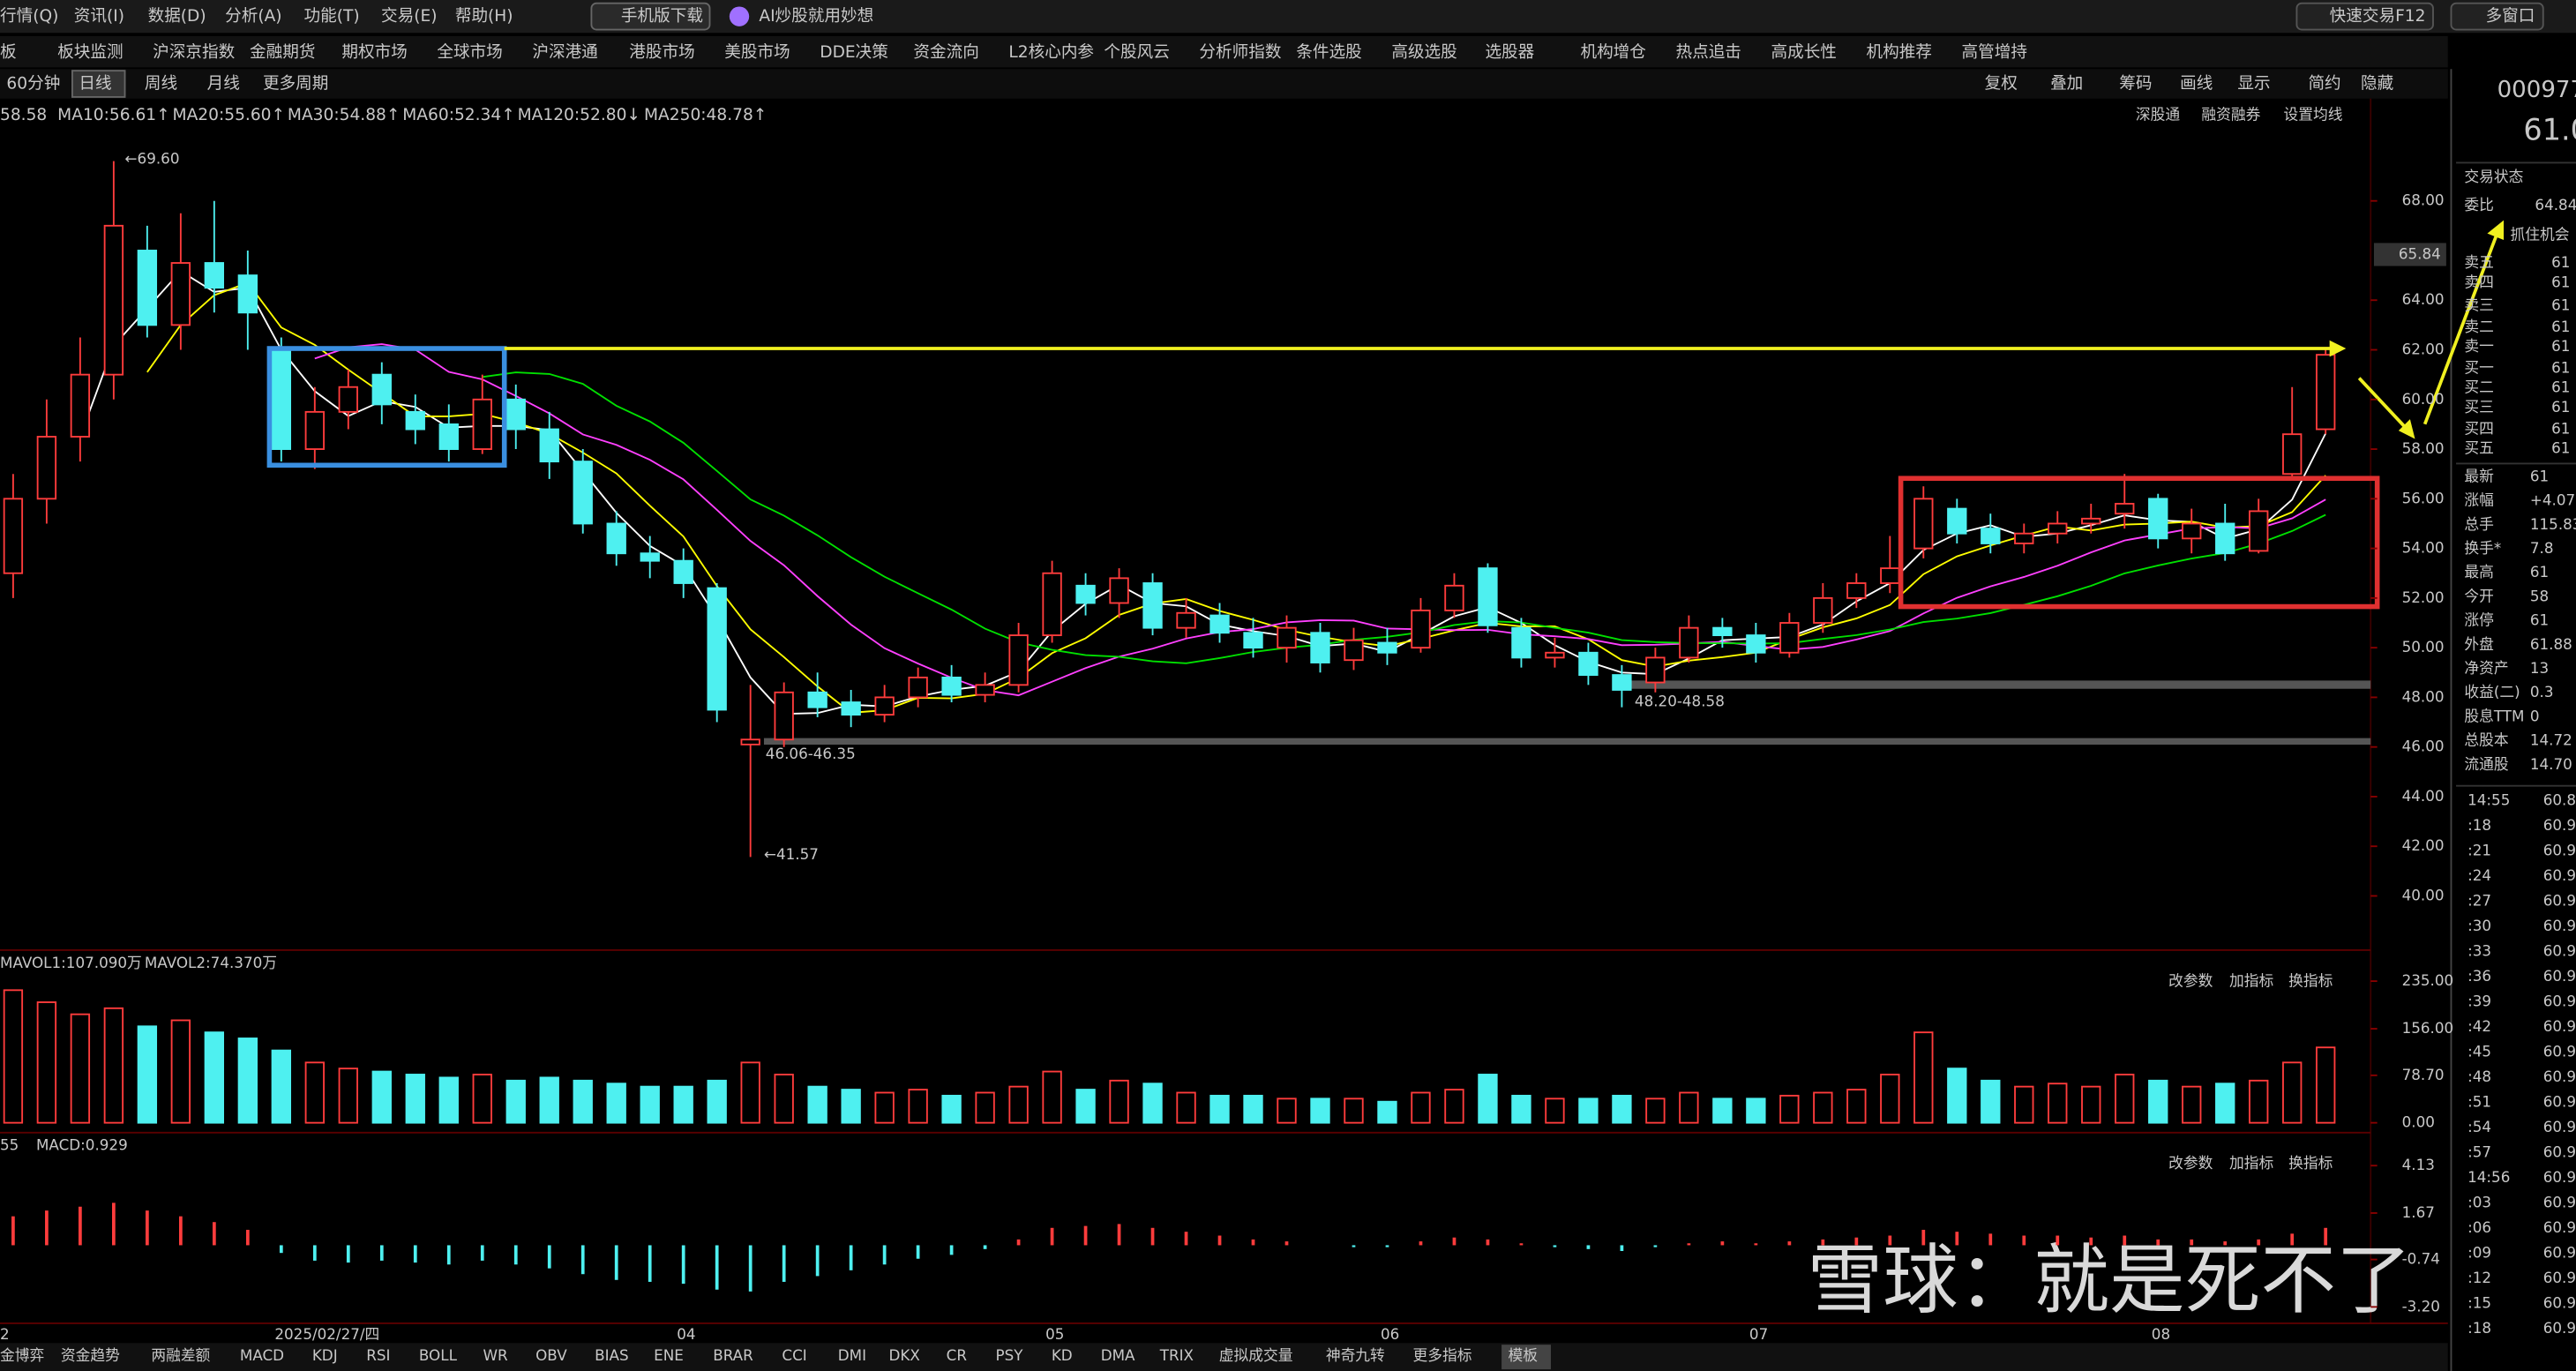 The image size is (2576, 1371). I want to click on indicator-tab: 模板, so click(1524, 1355).